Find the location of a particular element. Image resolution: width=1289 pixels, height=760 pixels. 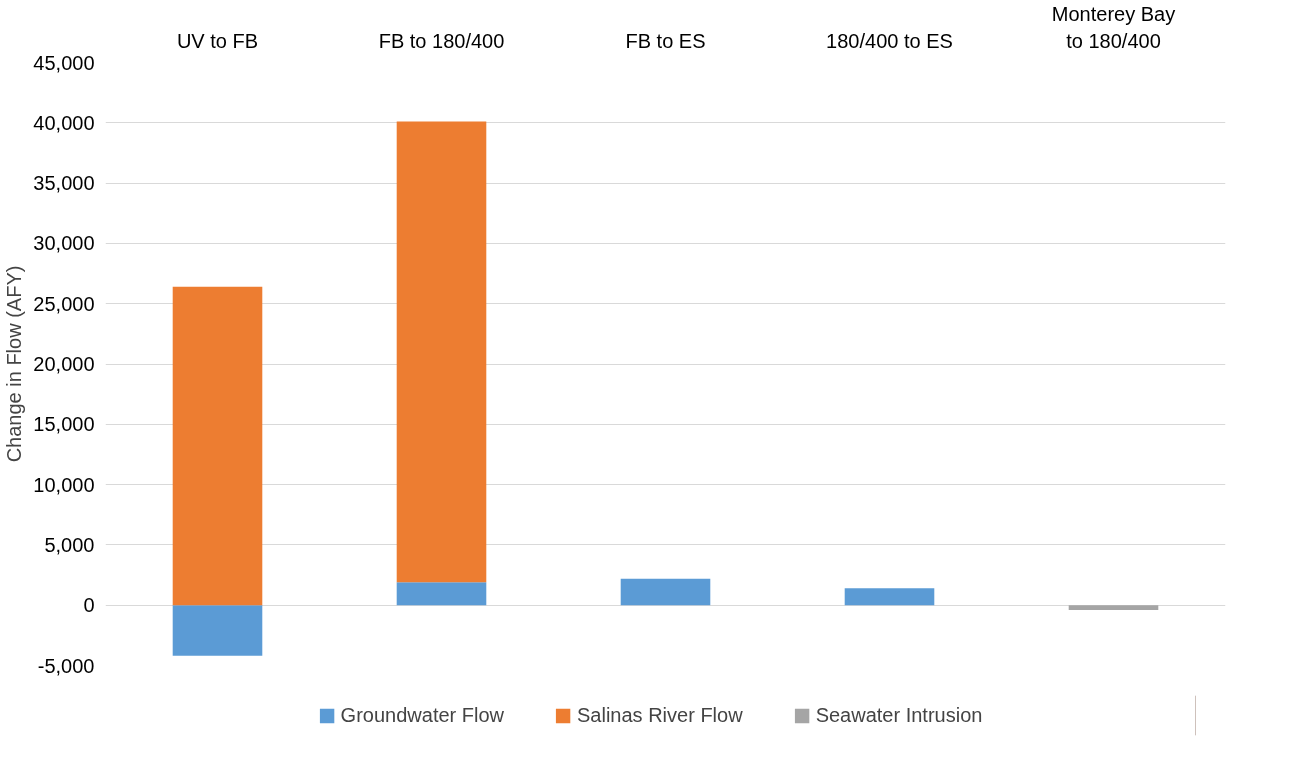

y-tick-label: 0 is located at coordinates (89, 605).